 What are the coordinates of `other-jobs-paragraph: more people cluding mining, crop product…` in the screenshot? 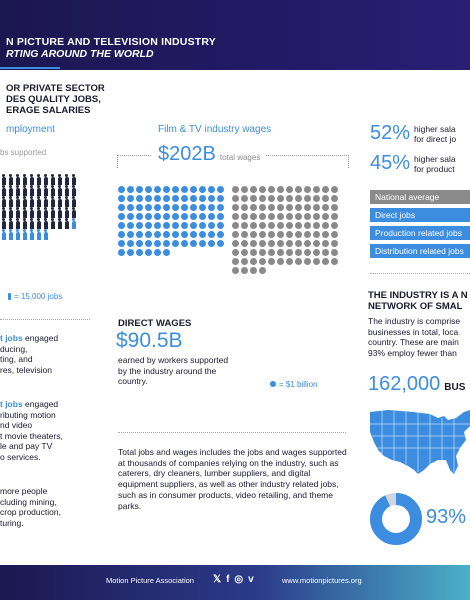 It's located at (50, 507).